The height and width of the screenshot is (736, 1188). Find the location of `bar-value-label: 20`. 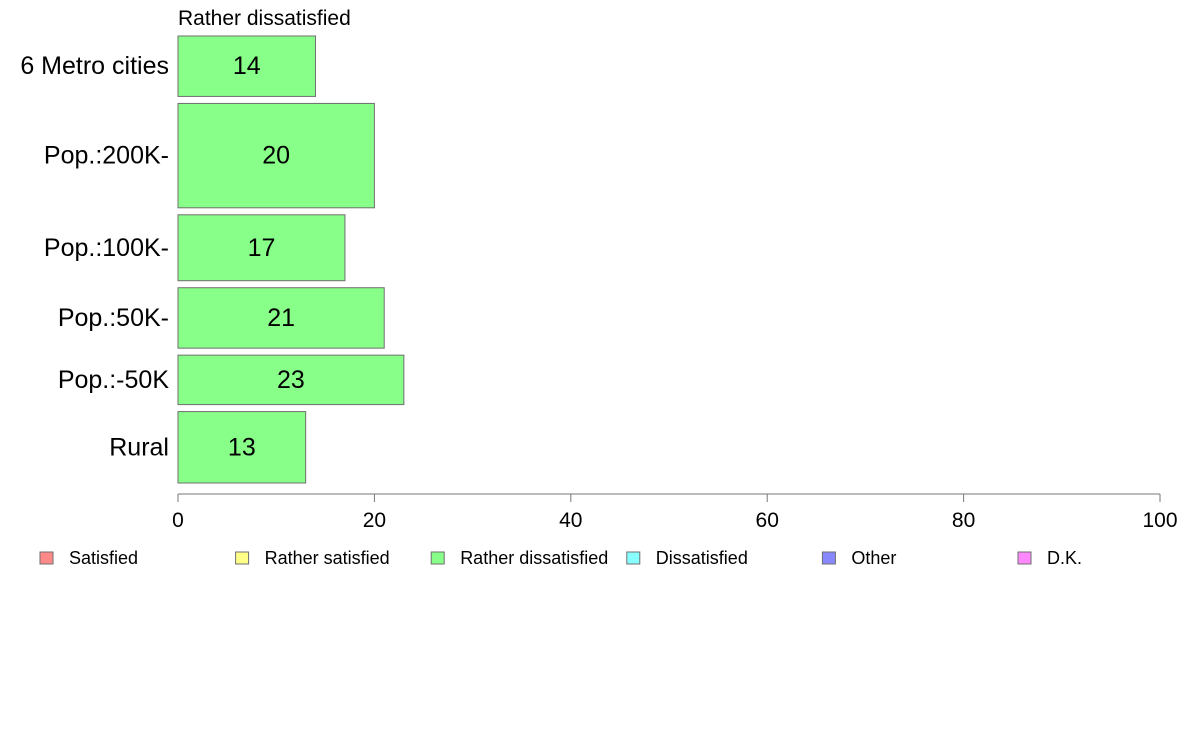

bar-value-label: 20 is located at coordinates (276, 156).